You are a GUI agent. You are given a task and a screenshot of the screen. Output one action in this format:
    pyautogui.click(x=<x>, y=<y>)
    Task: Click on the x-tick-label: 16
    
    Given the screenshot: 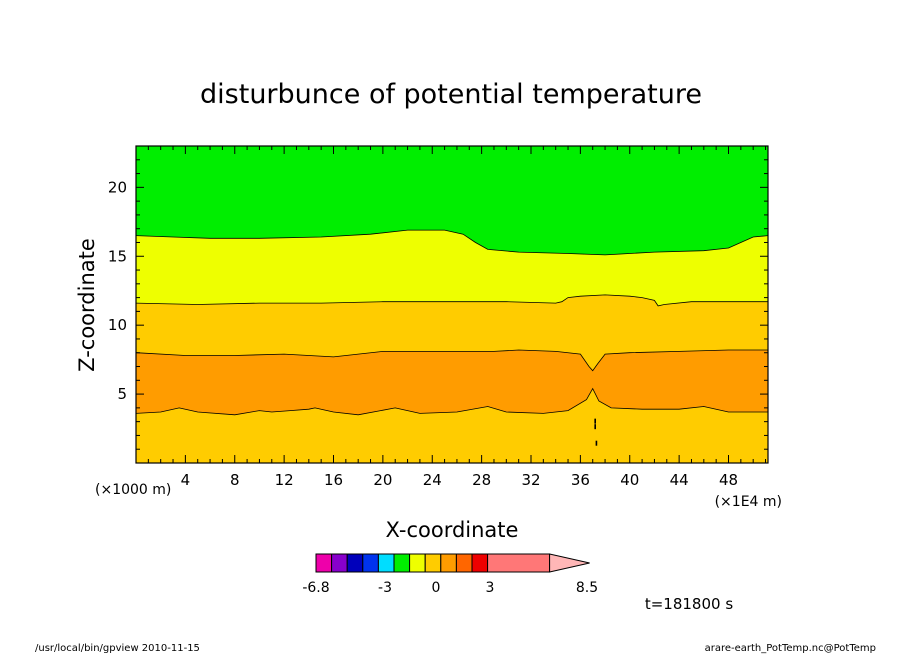 What is the action you would take?
    pyautogui.click(x=333, y=480)
    